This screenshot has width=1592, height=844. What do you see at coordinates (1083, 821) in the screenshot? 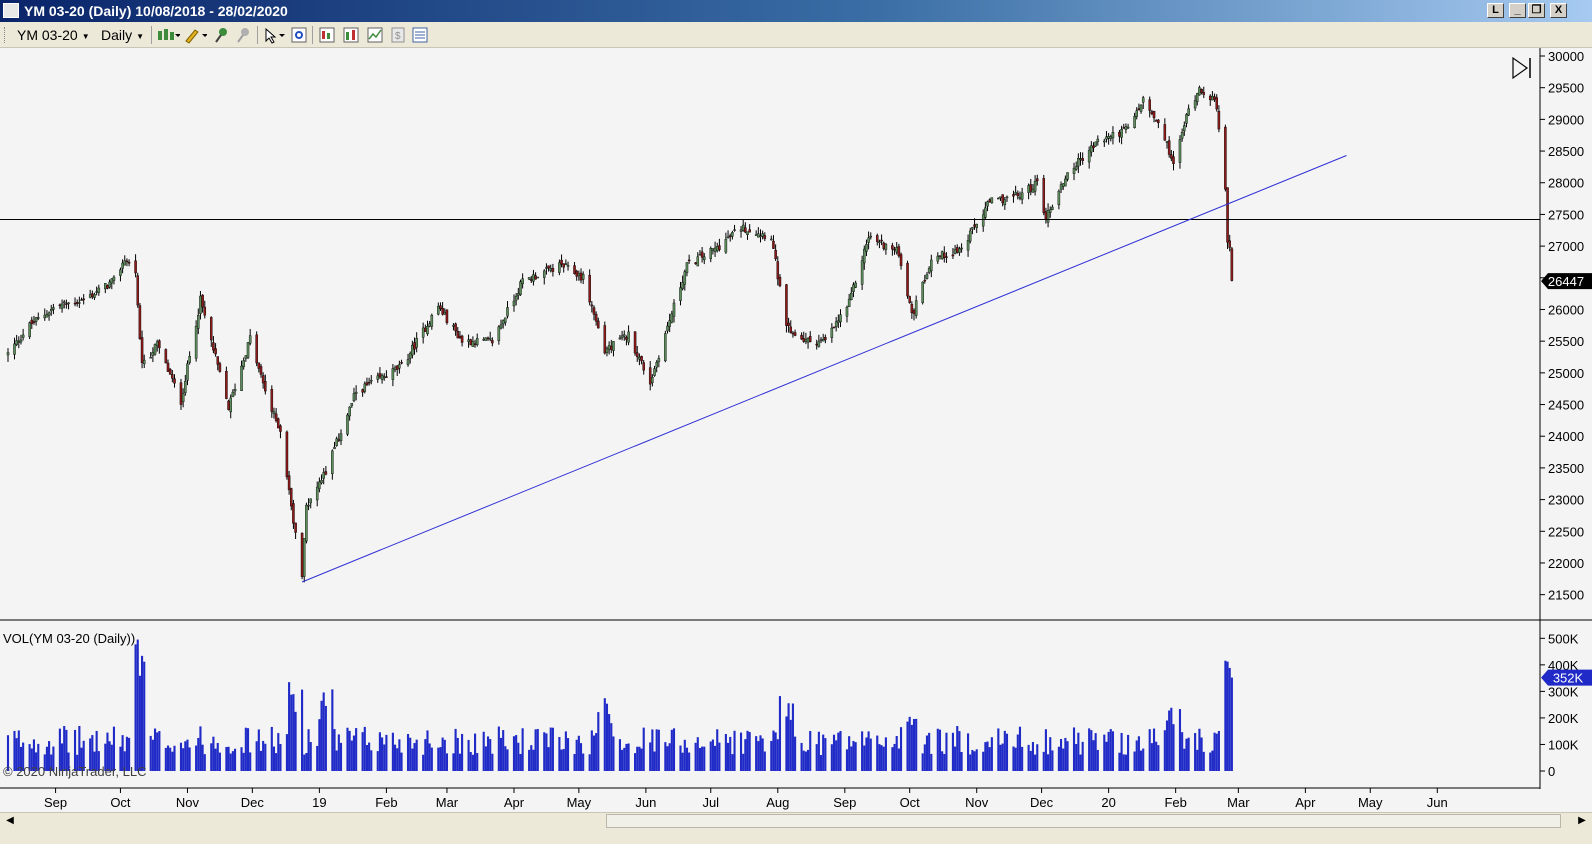
I see `scrollbar-thumb` at bounding box center [1083, 821].